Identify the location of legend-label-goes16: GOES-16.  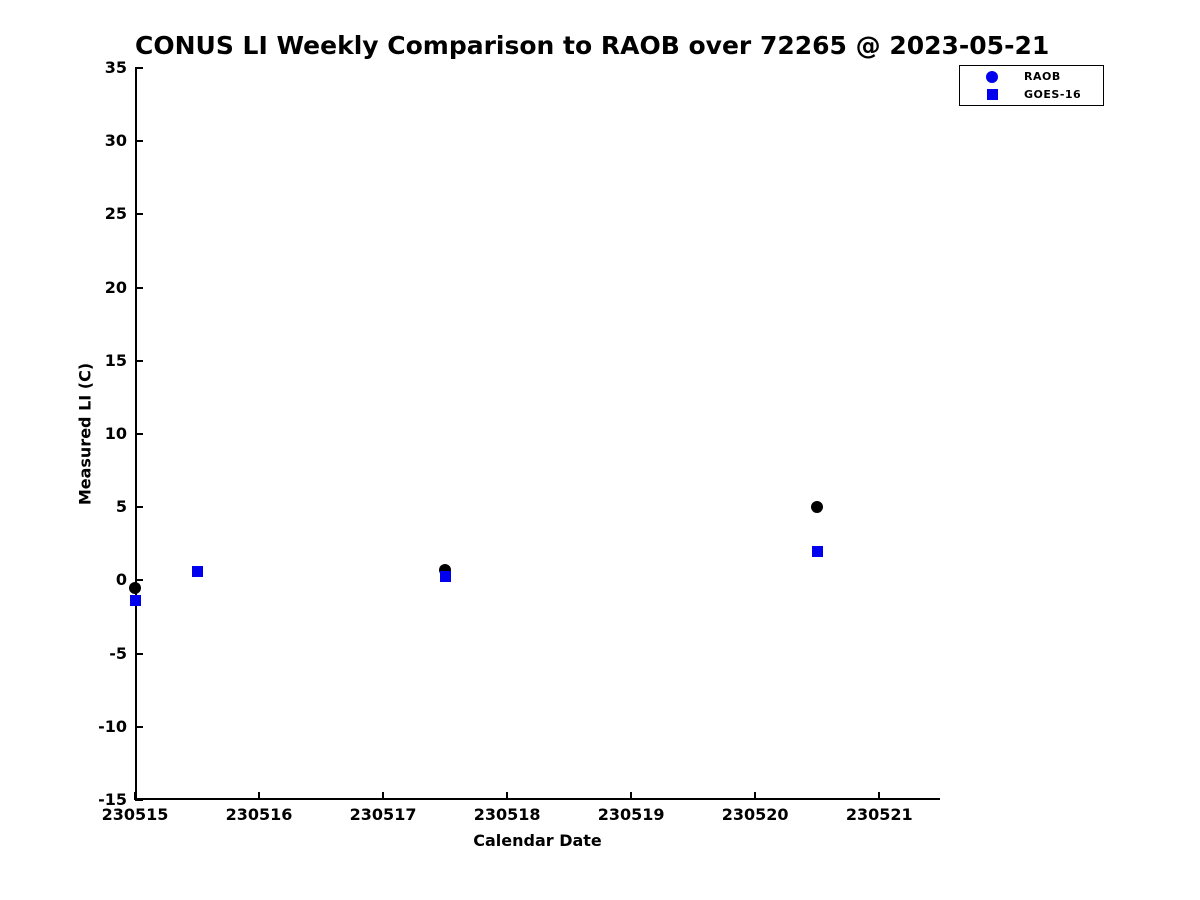
(1053, 94).